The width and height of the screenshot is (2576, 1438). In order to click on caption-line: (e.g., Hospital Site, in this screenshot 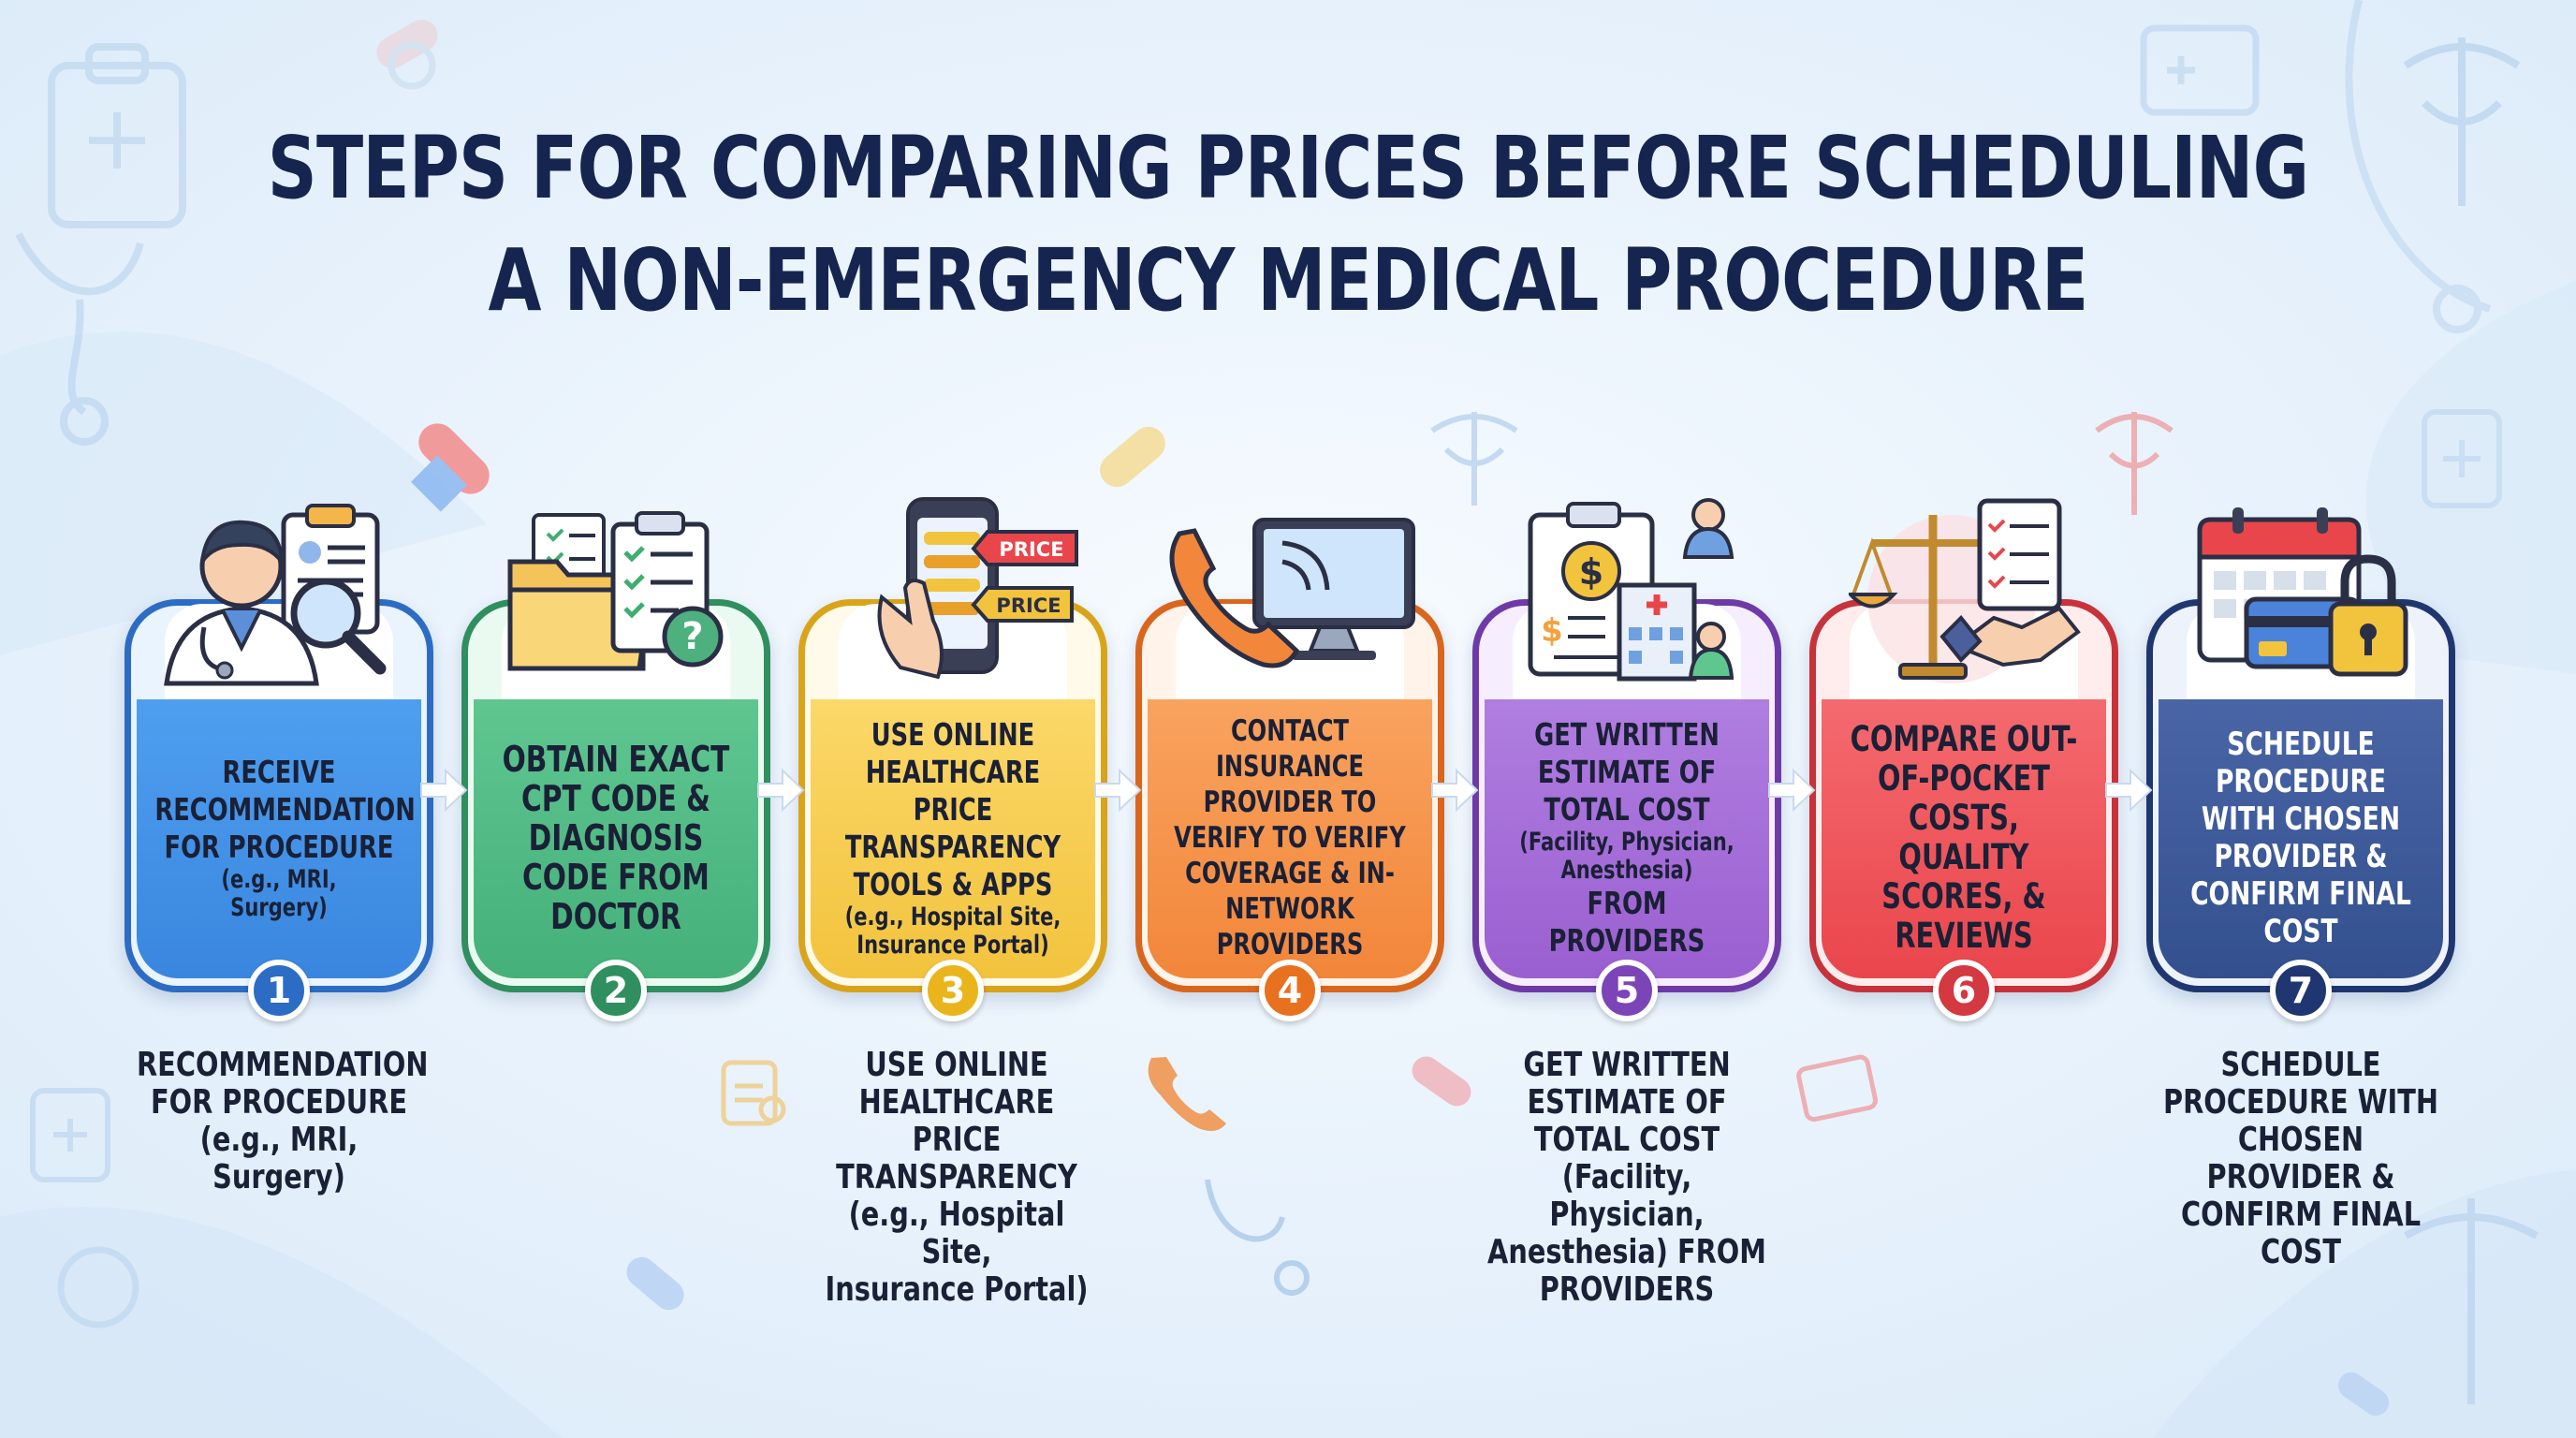, I will do `click(957, 1233)`.